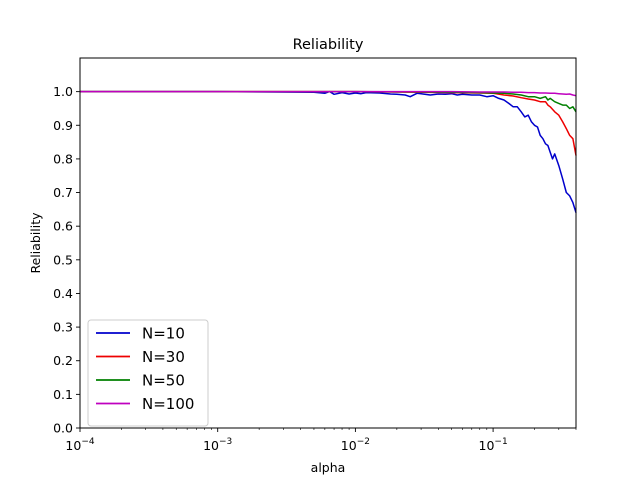 The width and height of the screenshot is (640, 480). What do you see at coordinates (328, 93) in the screenshot?
I see `series-line-n100` at bounding box center [328, 93].